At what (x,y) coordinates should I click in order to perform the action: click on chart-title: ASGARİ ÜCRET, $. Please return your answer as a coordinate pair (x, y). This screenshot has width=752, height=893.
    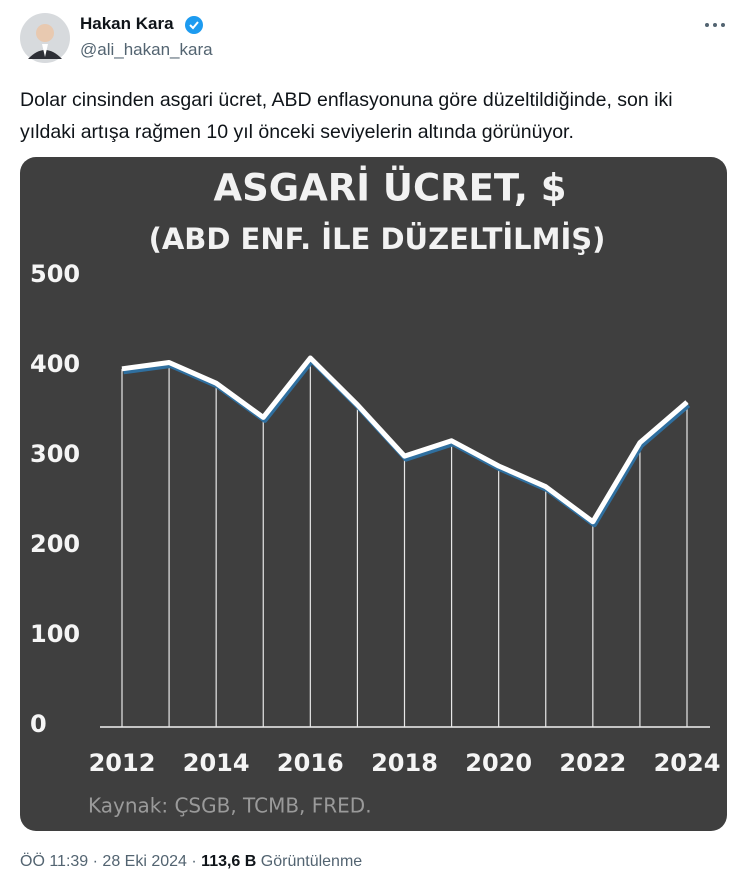
    Looking at the image, I should click on (389, 188).